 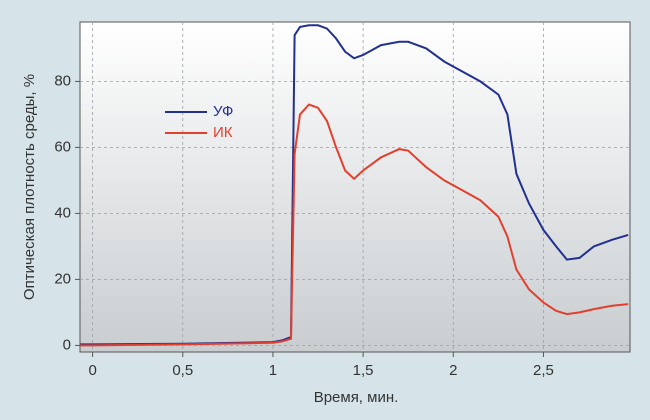 I want to click on y-tick-label: 20, so click(x=62, y=278).